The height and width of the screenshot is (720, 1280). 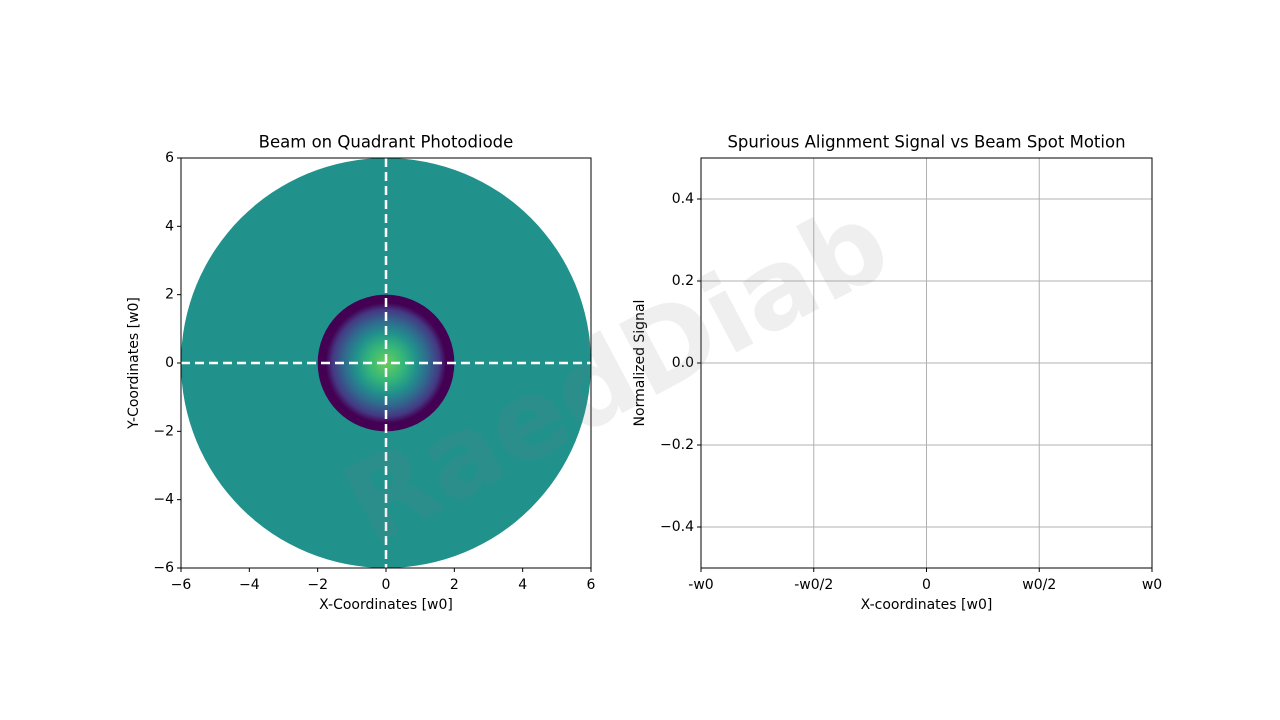 What do you see at coordinates (163, 500) in the screenshot?
I see `y-tick-label: −4` at bounding box center [163, 500].